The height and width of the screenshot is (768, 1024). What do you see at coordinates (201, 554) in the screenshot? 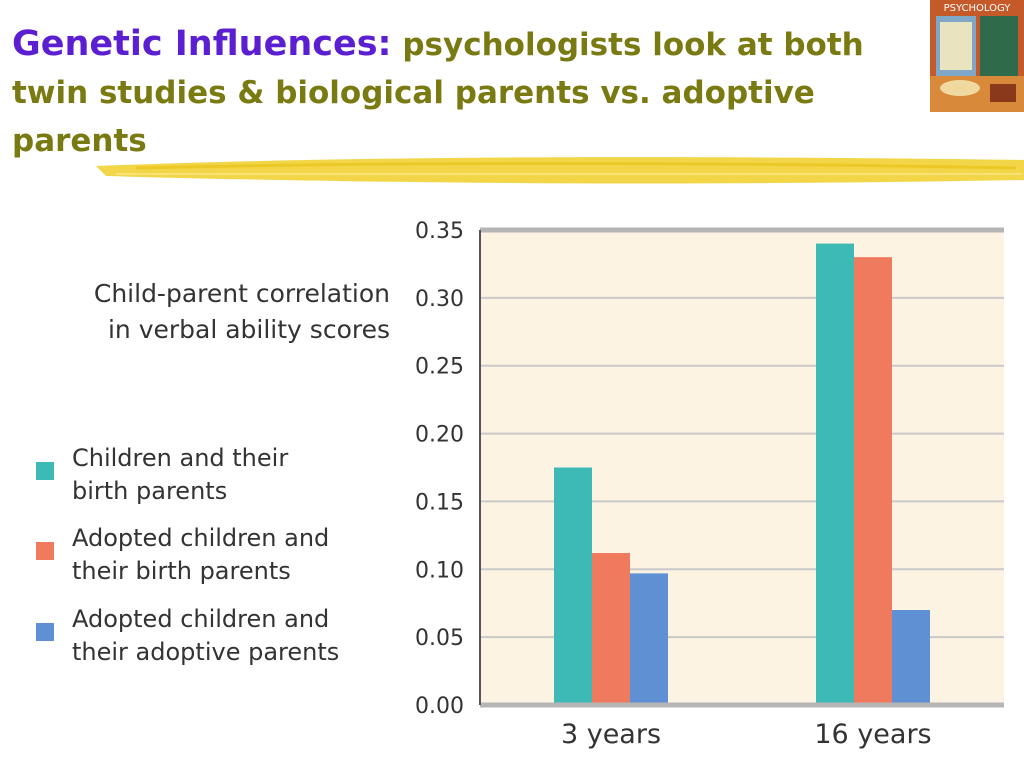
I see `legend-label: Adopted children and their birth parents` at bounding box center [201, 554].